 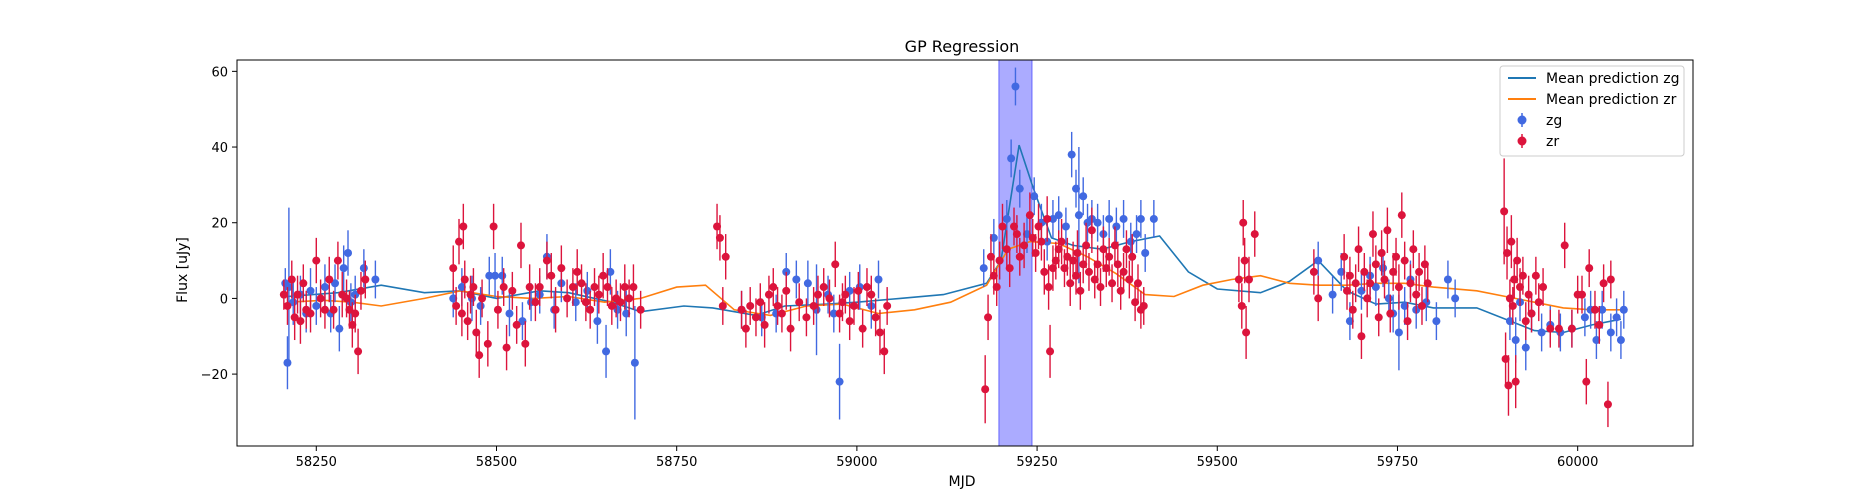 What do you see at coordinates (856, 462) in the screenshot?
I see `x-tick-label: 59000` at bounding box center [856, 462].